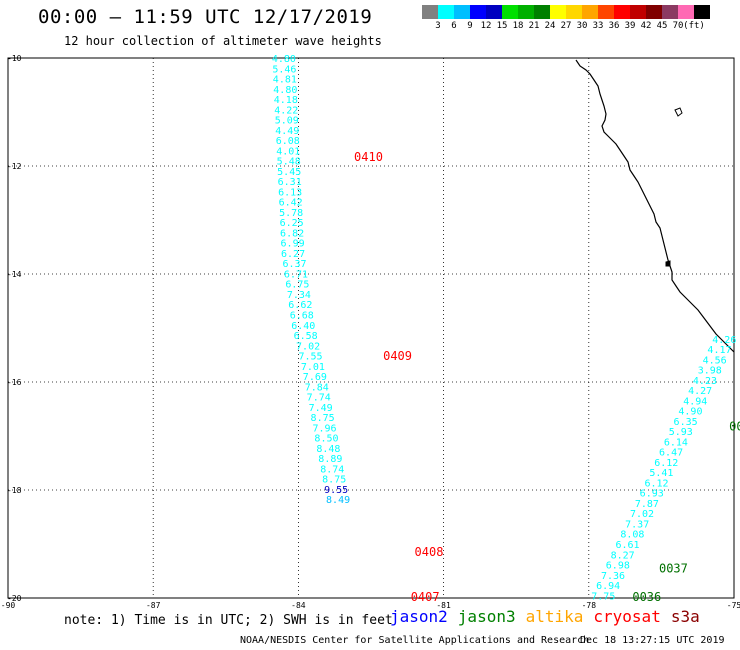 This screenshot has width=740, height=650. Describe the element at coordinates (313, 367) in the screenshot. I see `wave-height-value: 7.01` at that location.